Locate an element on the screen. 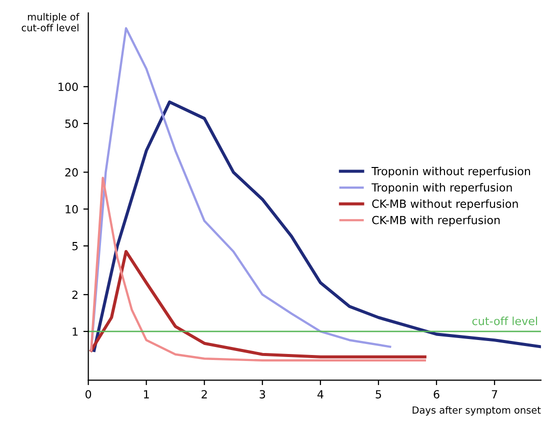 This screenshot has width=552, height=432. legend-label: Troponin with reperfusion is located at coordinates (442, 188).